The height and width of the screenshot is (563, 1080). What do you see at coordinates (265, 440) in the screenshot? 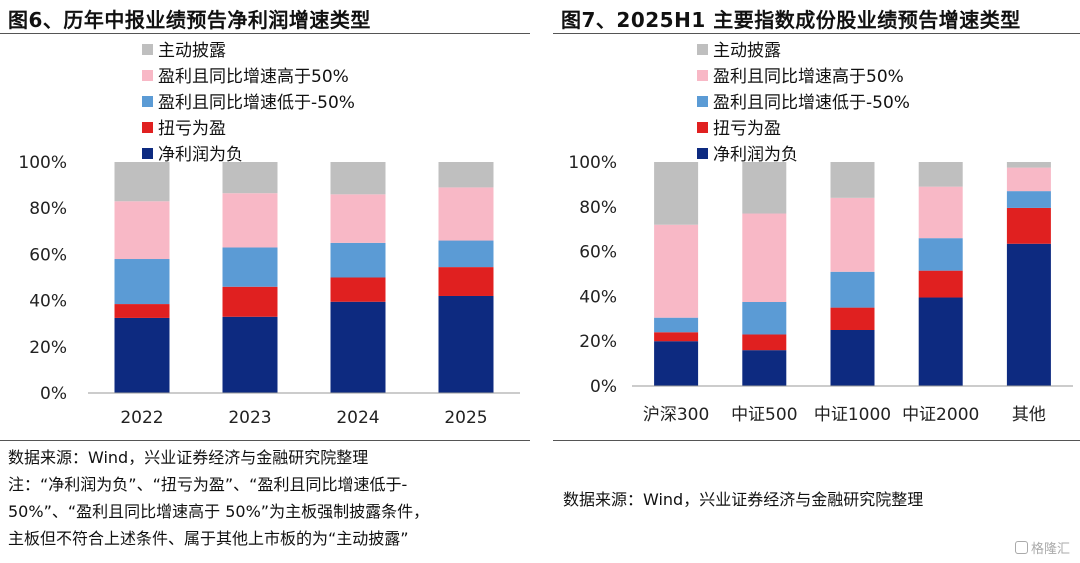
I see `left-source-rule` at bounding box center [265, 440].